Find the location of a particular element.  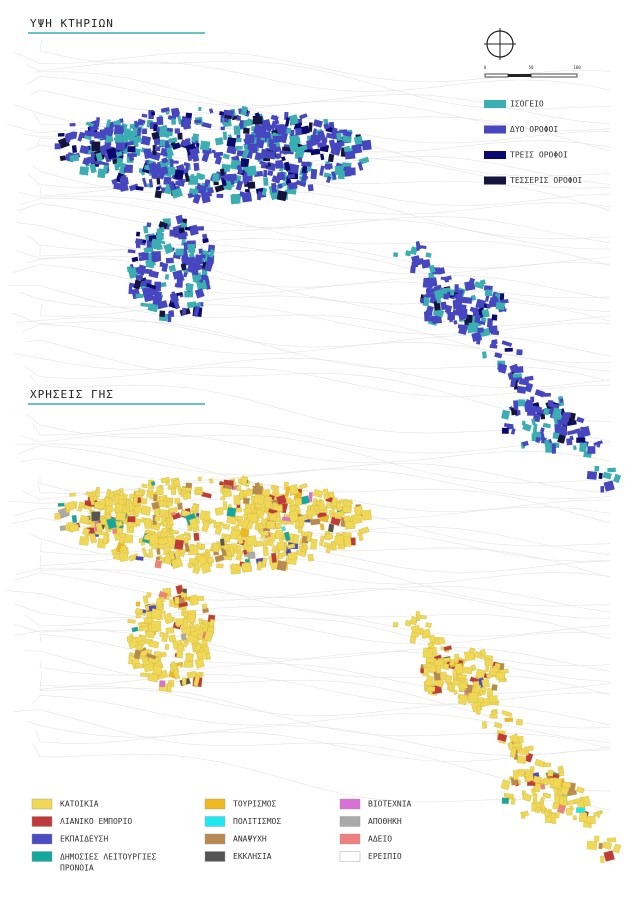

map-title: ΥΨΗ ΚΤΗΡΙΩΝ is located at coordinates (72, 23).